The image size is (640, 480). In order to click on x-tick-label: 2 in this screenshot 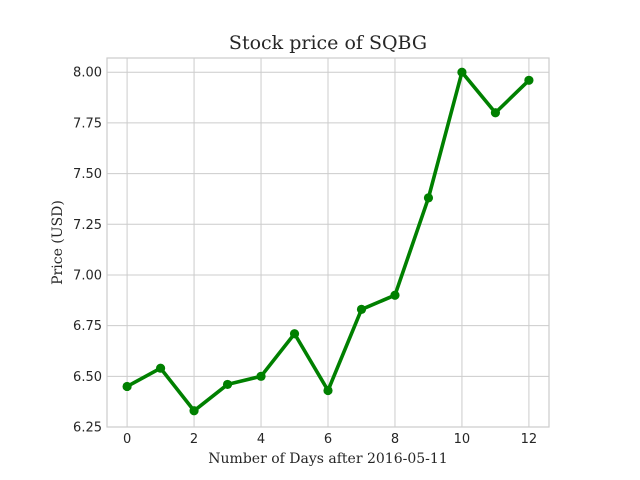, I will do `click(194, 439)`.